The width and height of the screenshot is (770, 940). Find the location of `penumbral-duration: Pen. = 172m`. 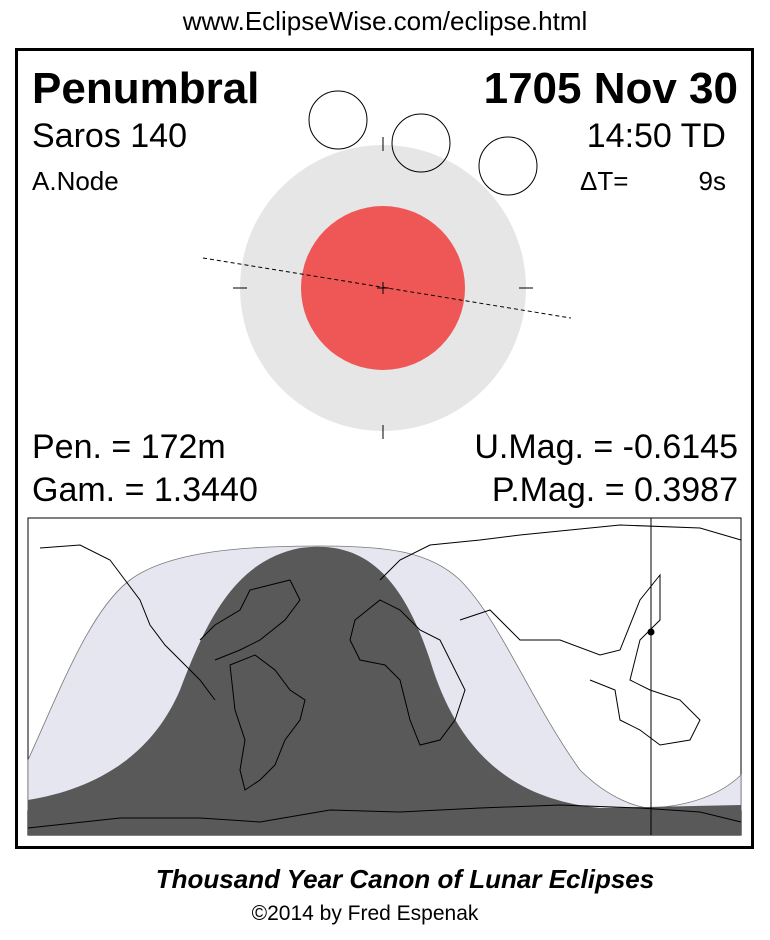

penumbral-duration: Pen. = 172m is located at coordinates (129, 447).